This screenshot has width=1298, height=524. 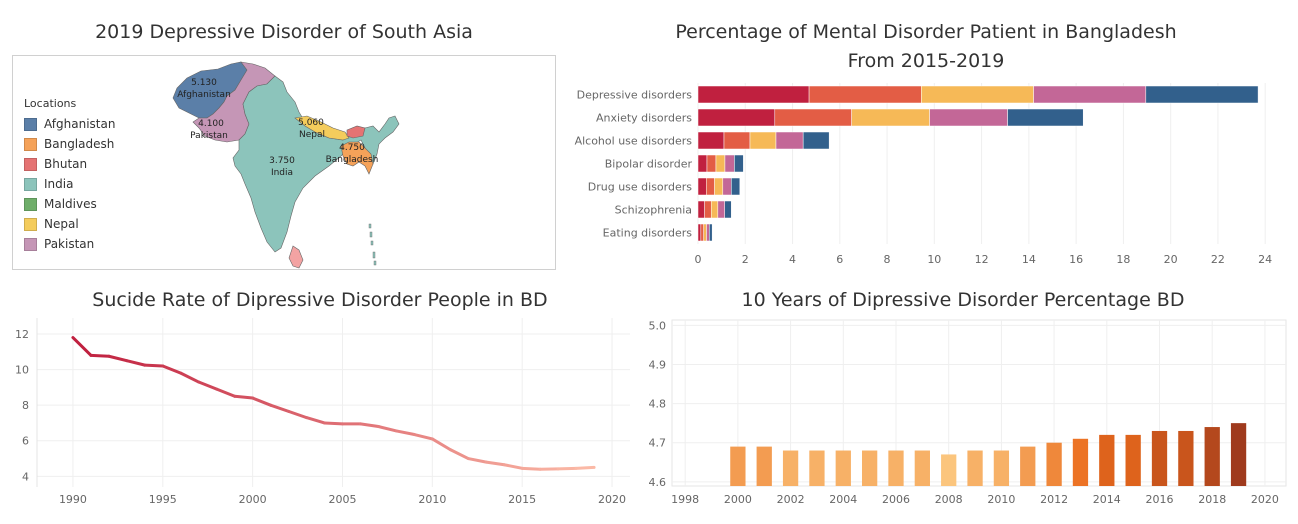 What do you see at coordinates (653, 210) in the screenshot?
I see `category-label: Schizophrenia` at bounding box center [653, 210].